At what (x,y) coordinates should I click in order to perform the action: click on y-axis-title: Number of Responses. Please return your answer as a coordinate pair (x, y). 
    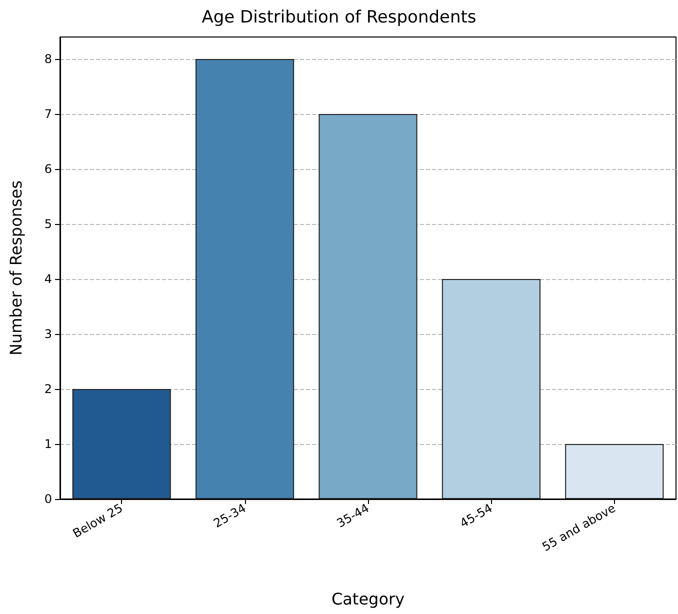
    Looking at the image, I should click on (16, 268).